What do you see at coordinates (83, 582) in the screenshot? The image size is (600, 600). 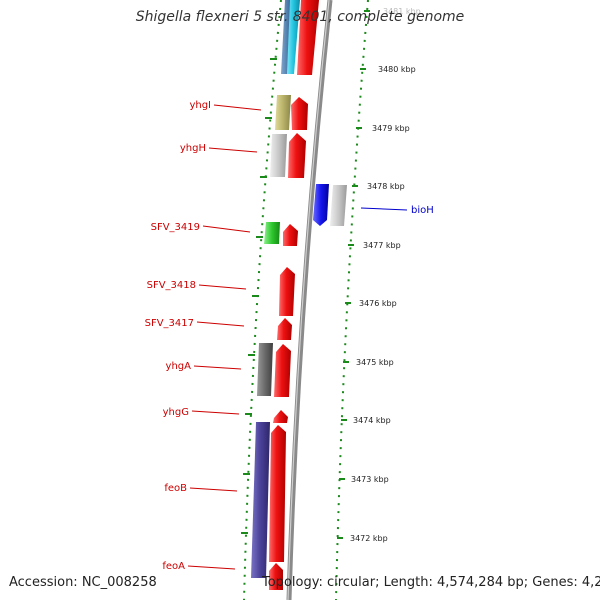 I see `accession-text: Accession: NC_008258` at bounding box center [83, 582].